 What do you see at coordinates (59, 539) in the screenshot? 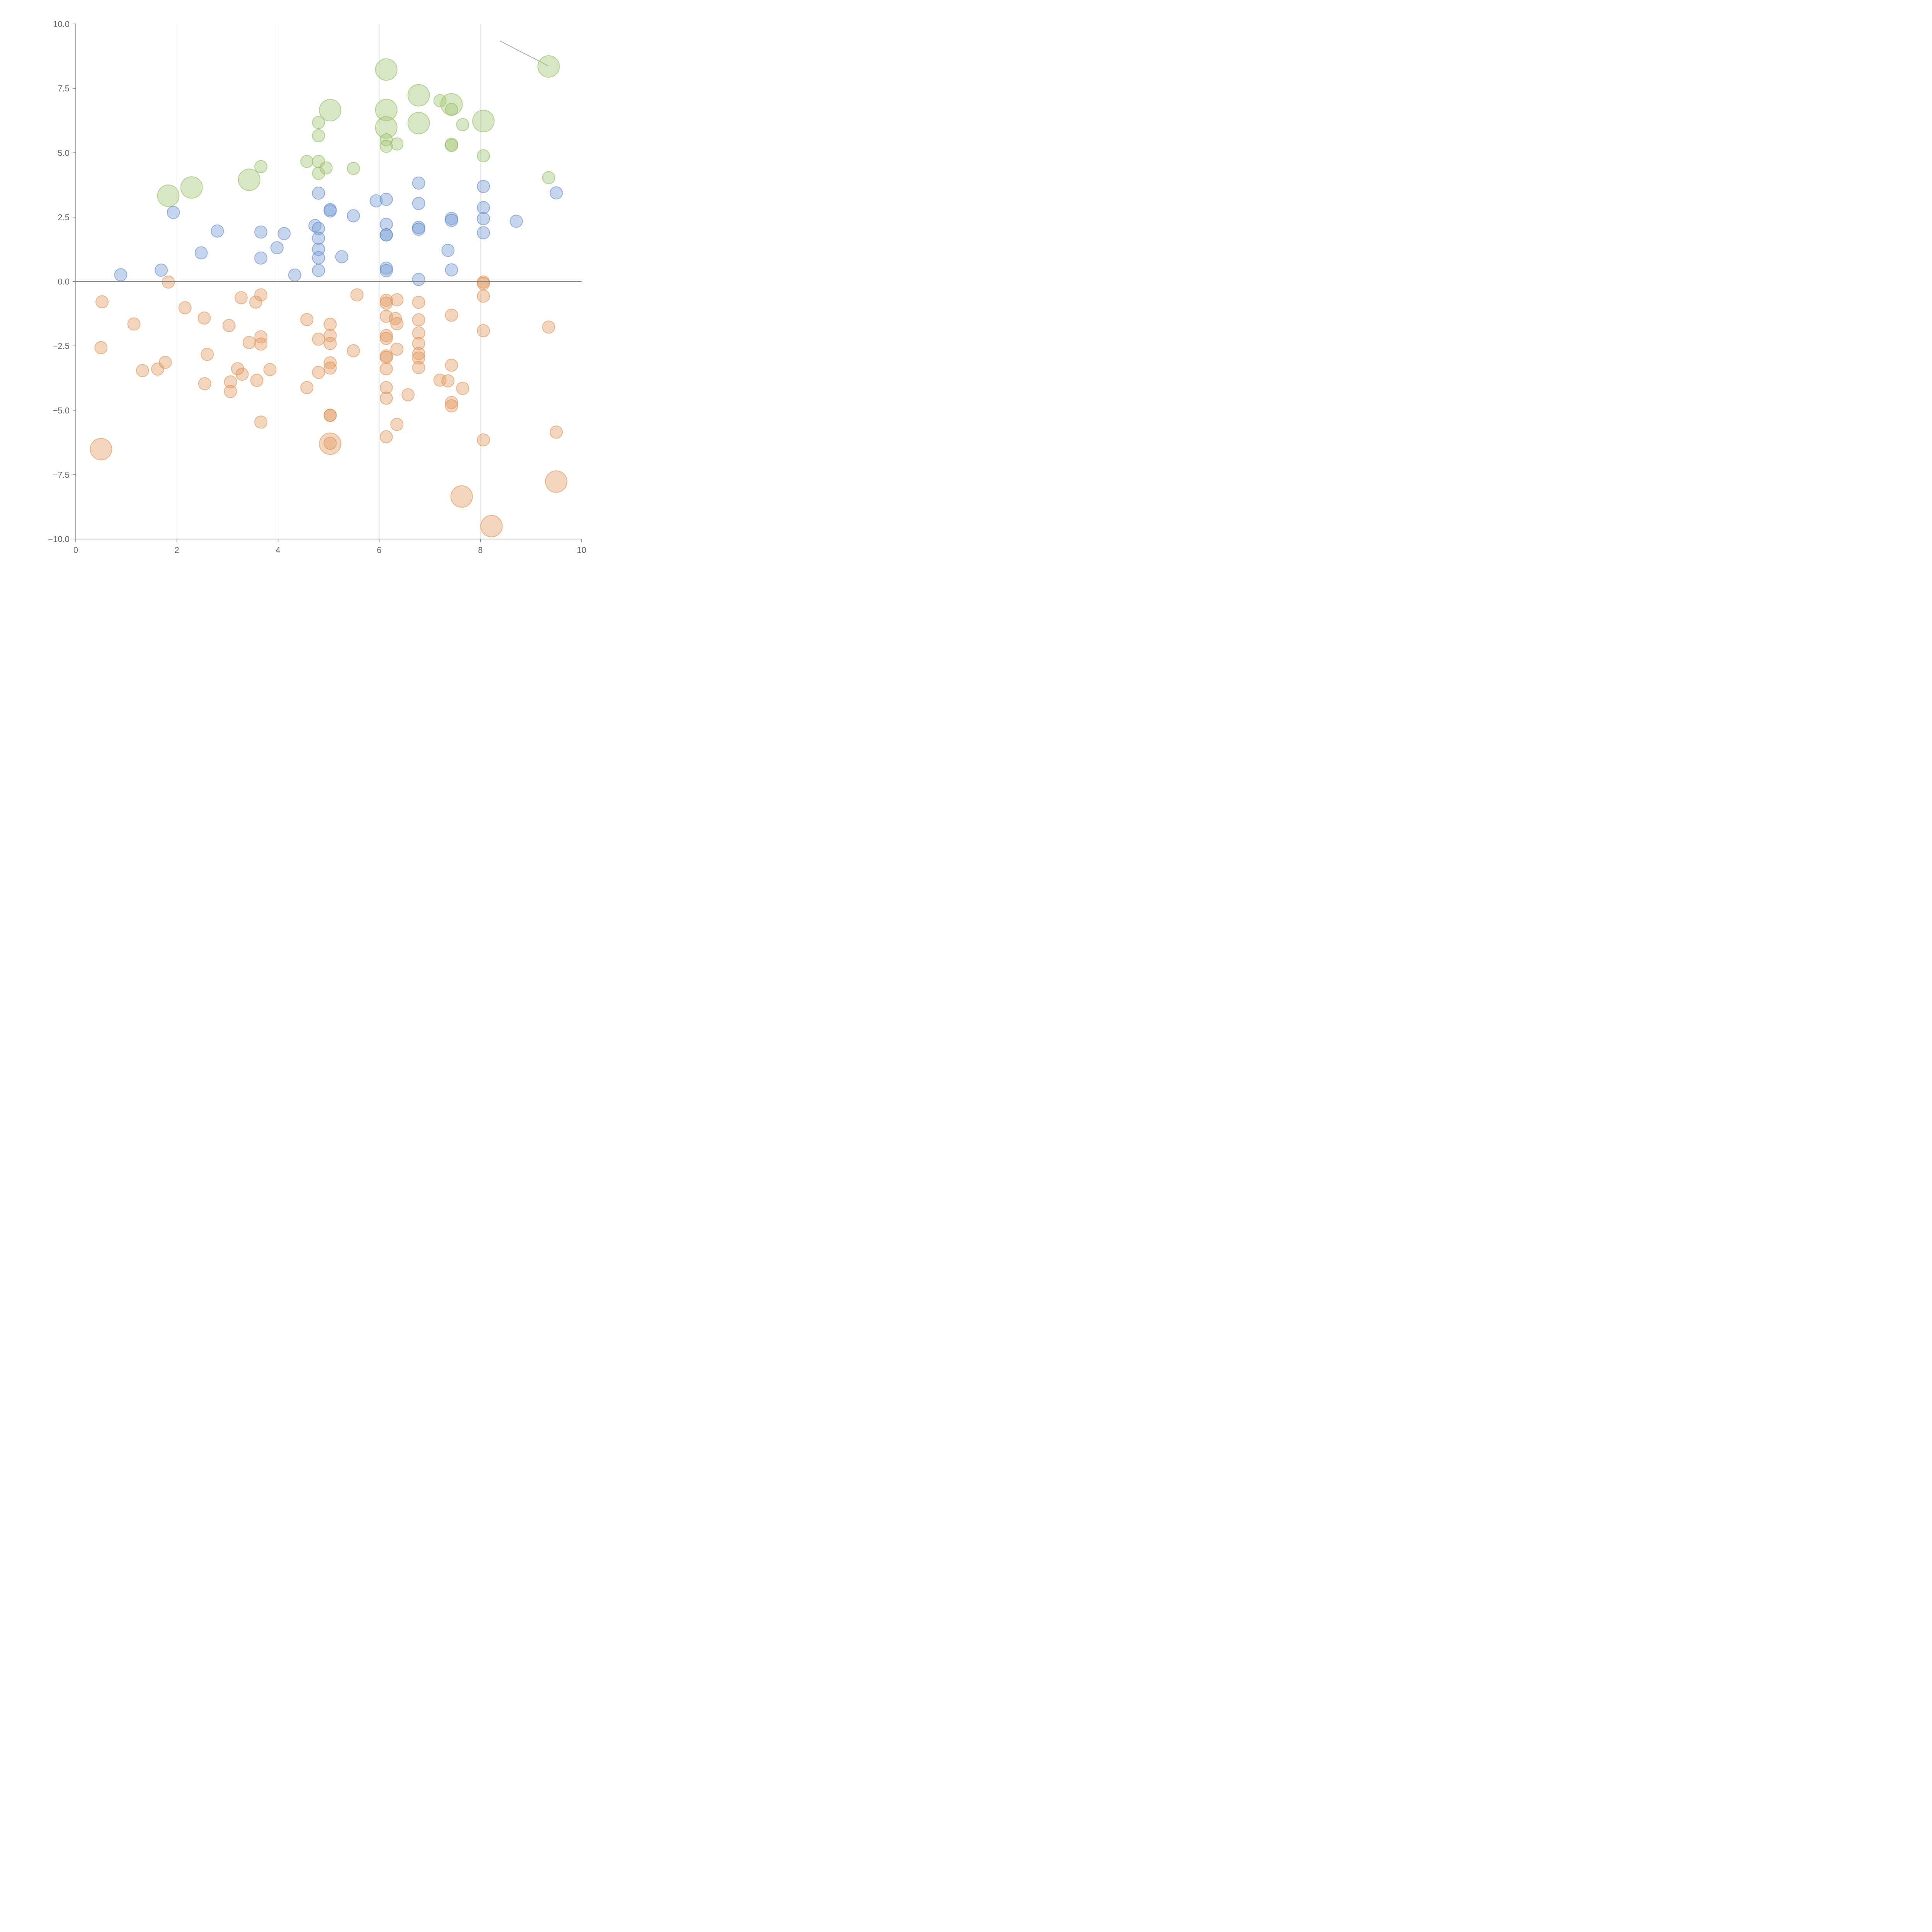
I see `y-tick-label: −10.0` at bounding box center [59, 539].